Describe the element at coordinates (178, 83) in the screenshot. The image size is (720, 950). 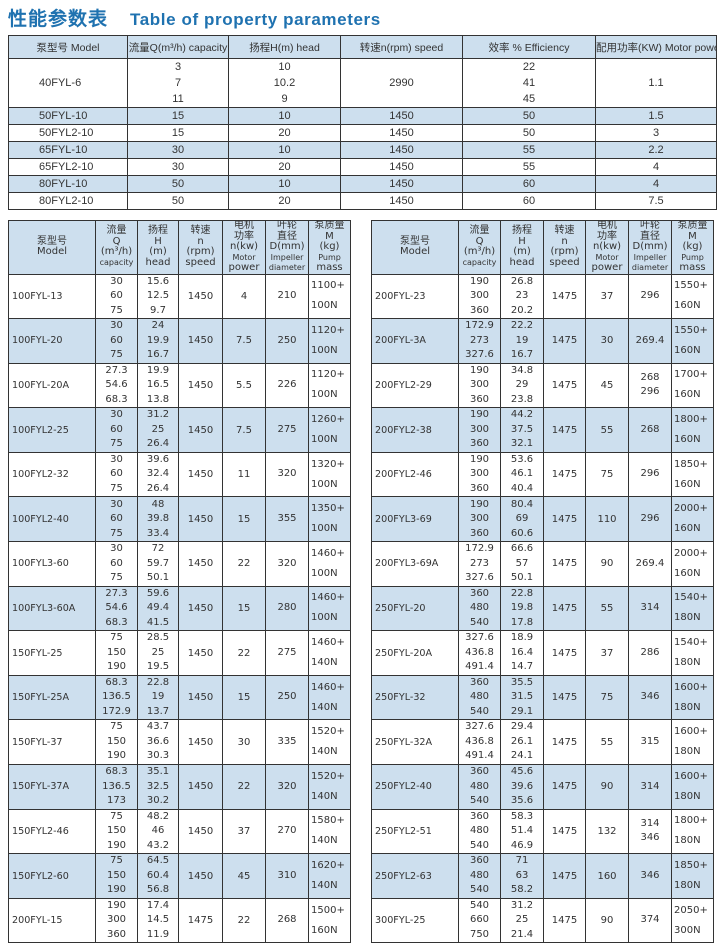
I see `capacity-cell-line: 7` at that location.